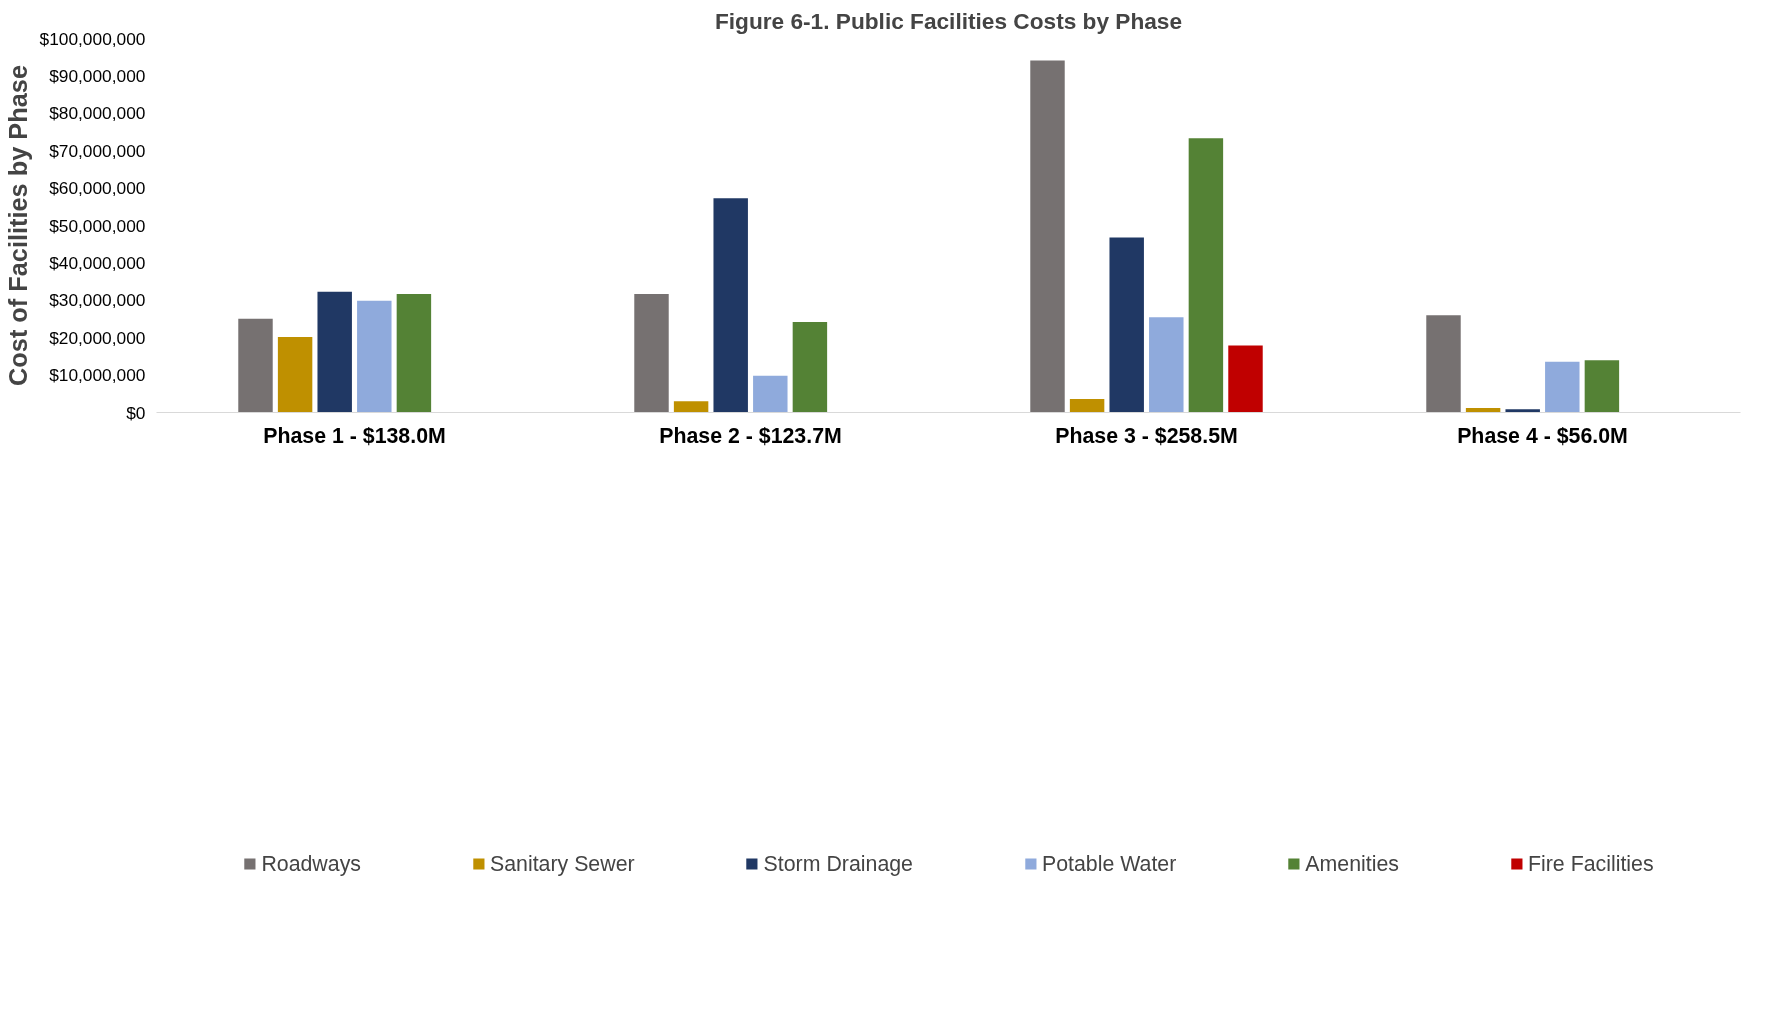  What do you see at coordinates (97, 113) in the screenshot?
I see `y-tick-label: $80,000,000` at bounding box center [97, 113].